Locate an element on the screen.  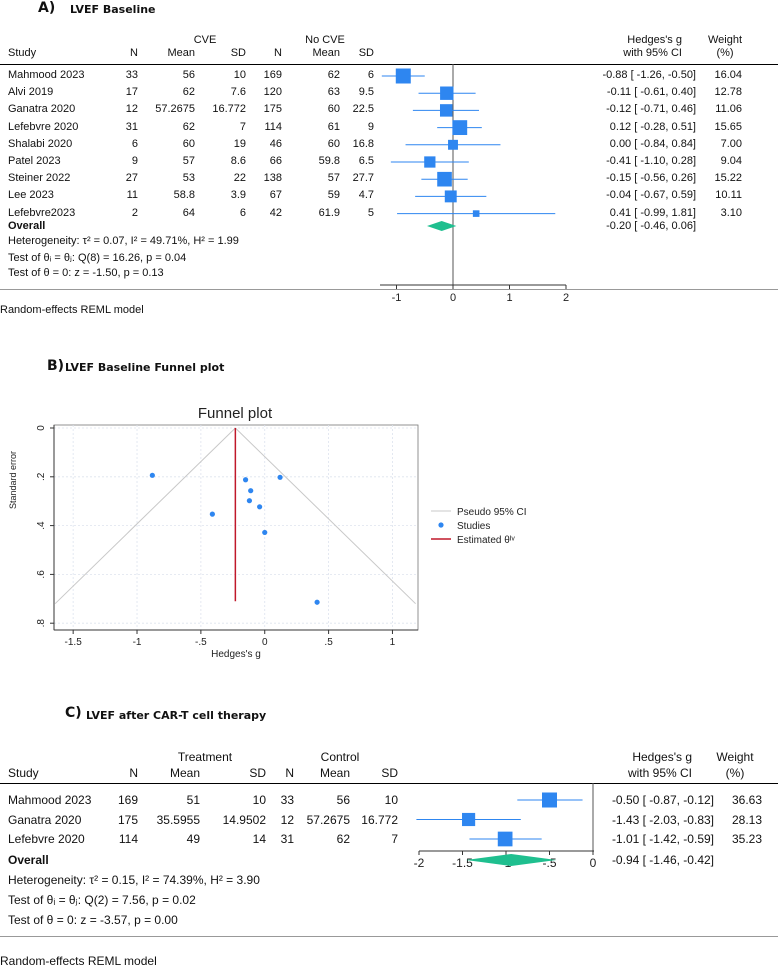
panel-a-col-mean2: Mean is located at coordinates (326, 53).